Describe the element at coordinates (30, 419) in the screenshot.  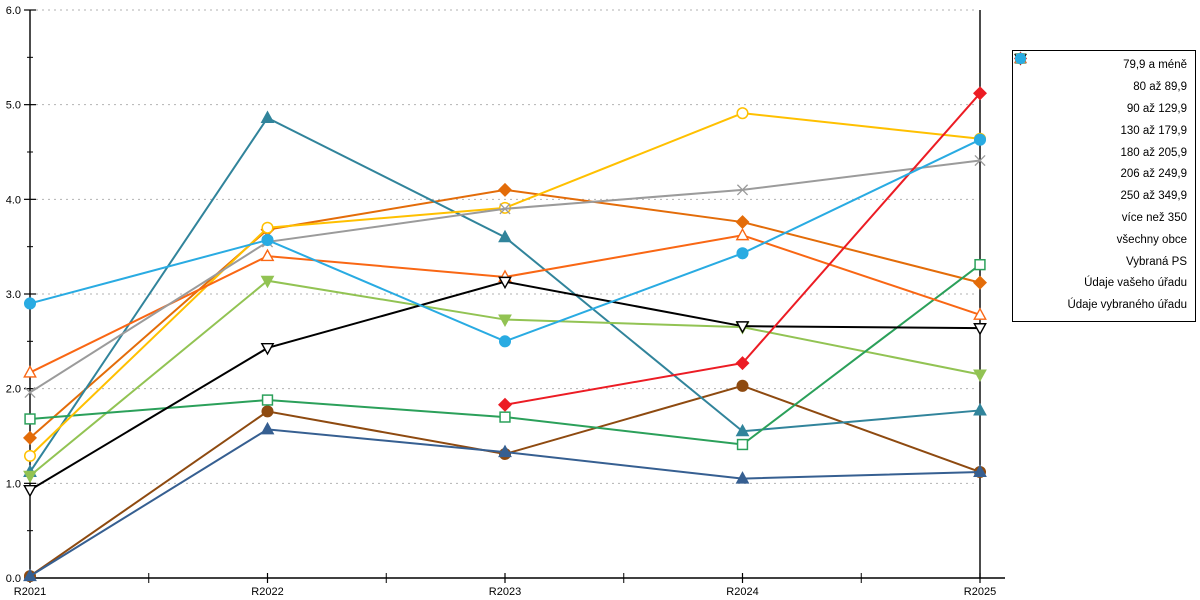
I see `marker-206-a-249-9-R2021` at that location.